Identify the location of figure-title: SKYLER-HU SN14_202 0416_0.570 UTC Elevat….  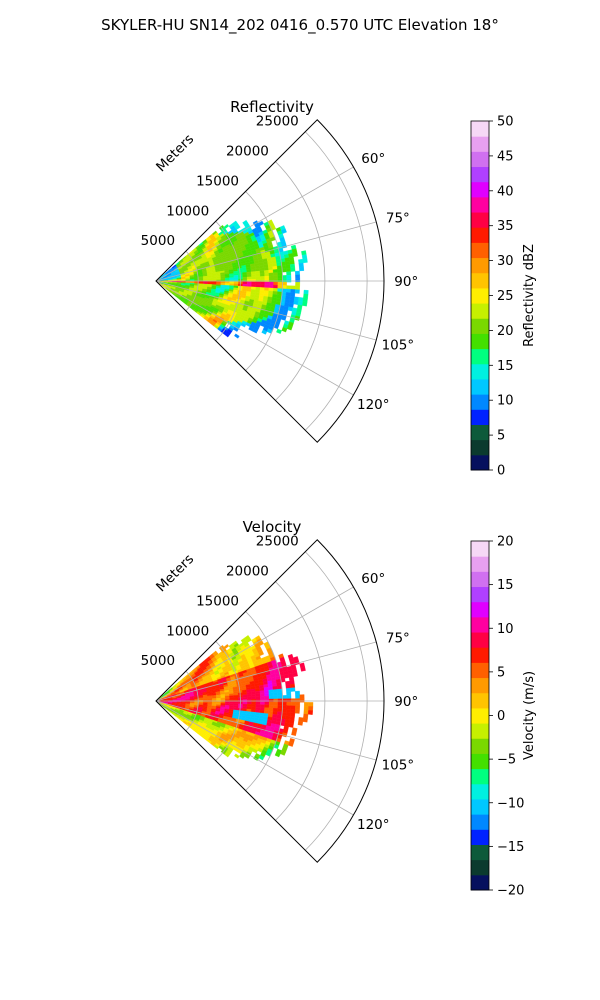
(300, 25).